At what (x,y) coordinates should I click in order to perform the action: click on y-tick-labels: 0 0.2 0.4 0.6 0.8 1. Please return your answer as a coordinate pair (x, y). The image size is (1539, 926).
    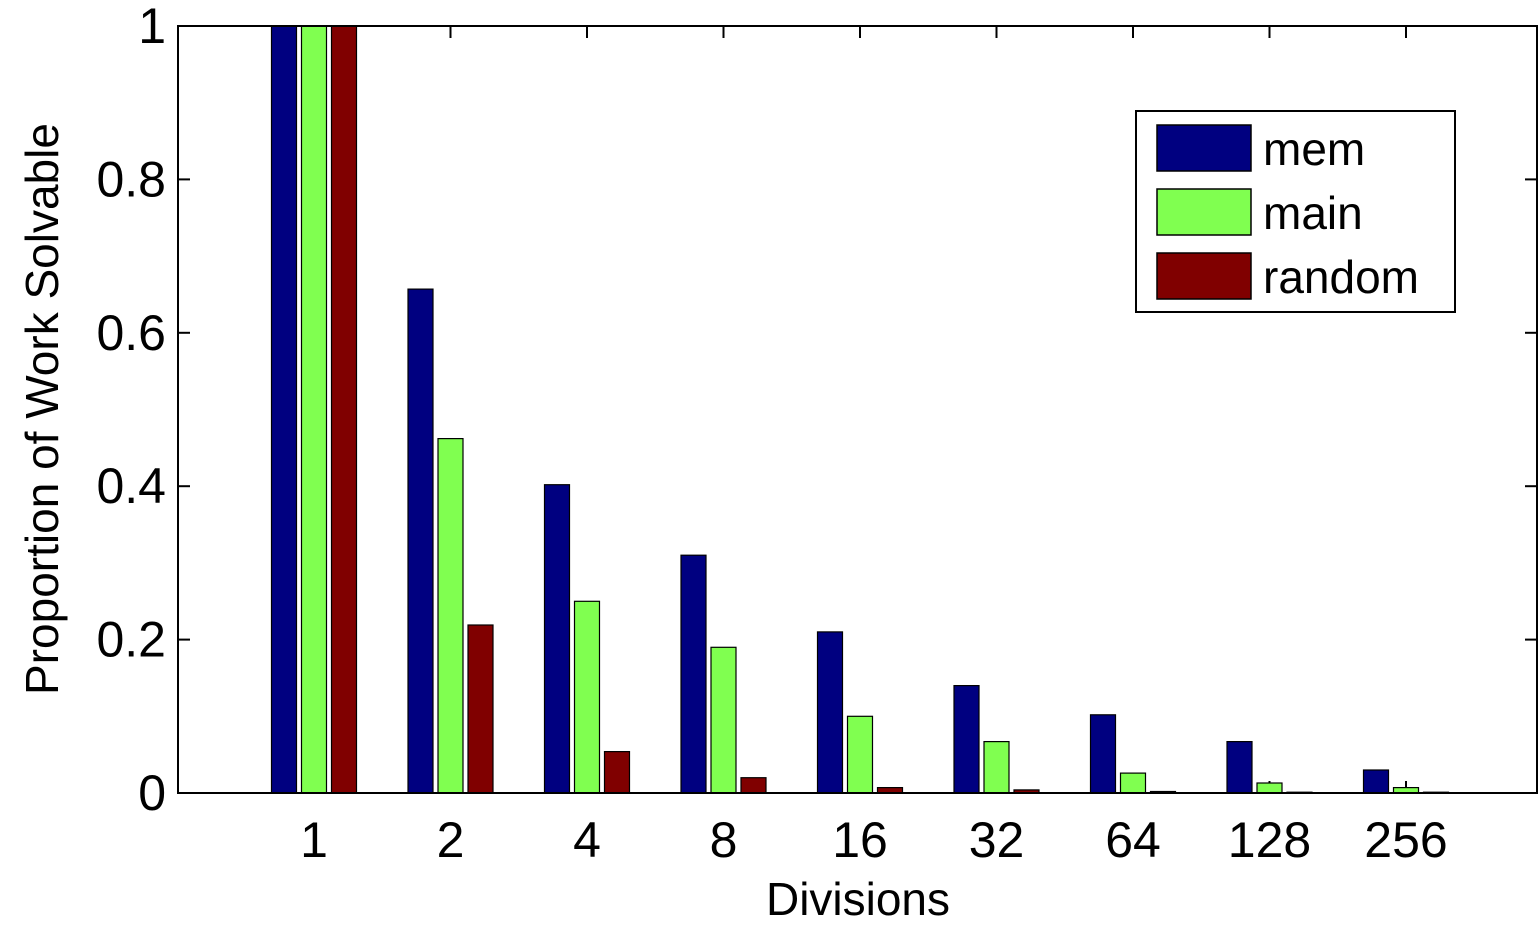
    Looking at the image, I should click on (131, 410).